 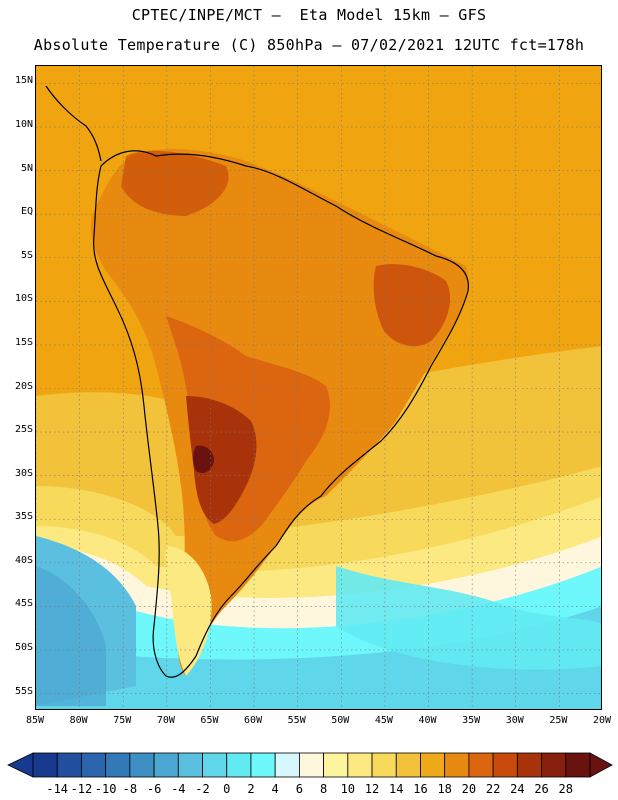 What do you see at coordinates (35, 720) in the screenshot?
I see `lon-label: 85W` at bounding box center [35, 720].